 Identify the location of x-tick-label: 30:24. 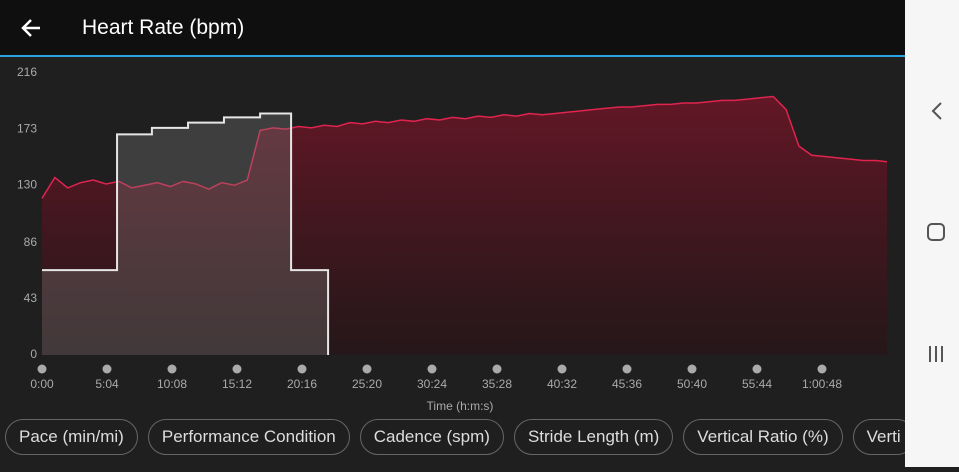
(432, 384).